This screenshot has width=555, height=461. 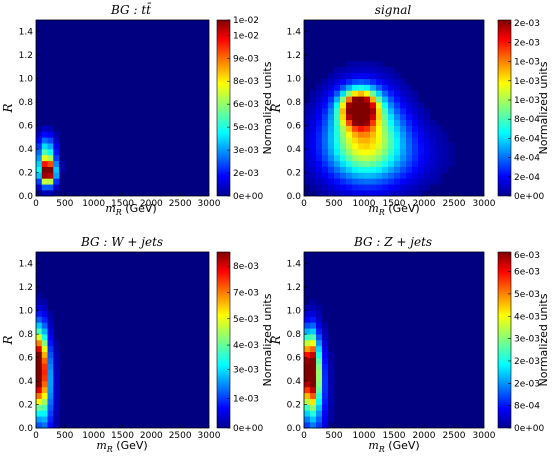 What do you see at coordinates (246, 320) in the screenshot?
I see `colorbar-tick-label: 5e-03` at bounding box center [246, 320].